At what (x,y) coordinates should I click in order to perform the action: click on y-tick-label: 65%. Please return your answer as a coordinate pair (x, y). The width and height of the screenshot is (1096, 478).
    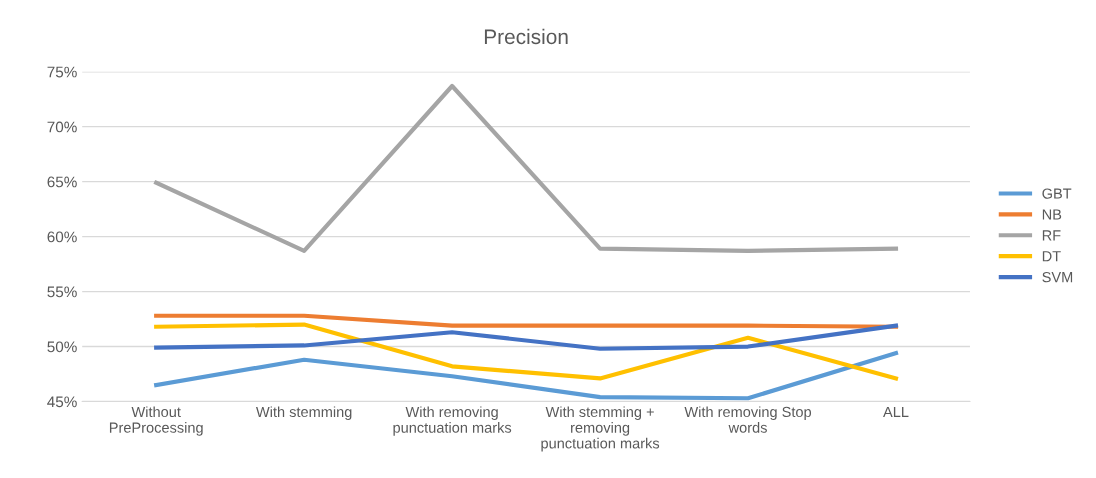
    Looking at the image, I should click on (62, 182).